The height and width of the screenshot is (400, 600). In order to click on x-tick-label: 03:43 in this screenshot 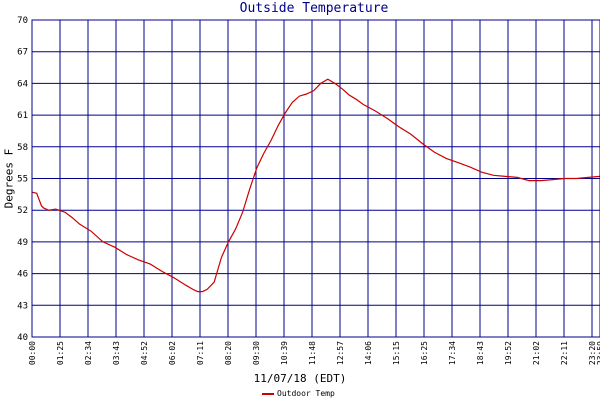, I will do `click(116, 353)`.